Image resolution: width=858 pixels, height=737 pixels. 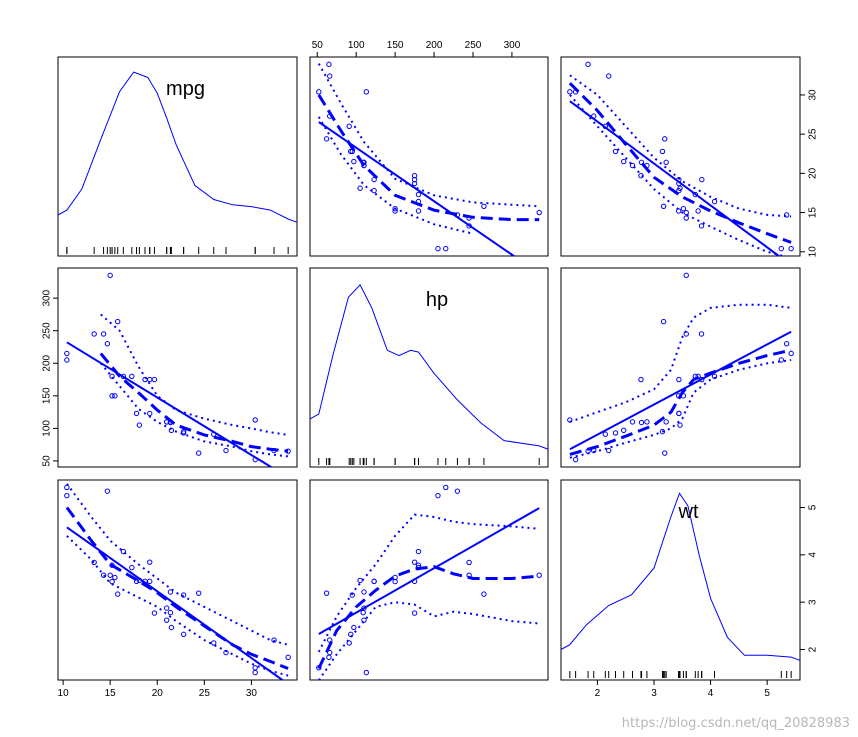 I want to click on panel-mpg-hp, so click(x=429, y=156).